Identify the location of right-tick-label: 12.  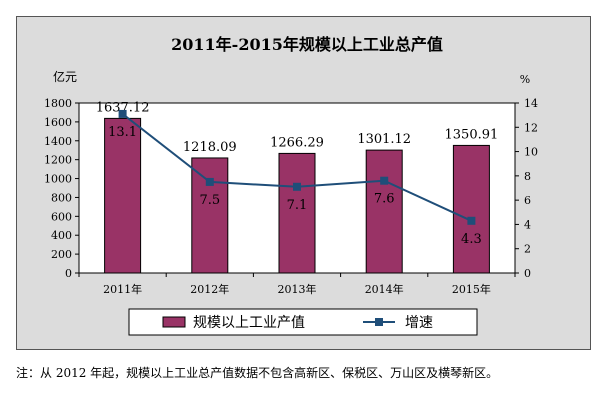
(531, 127).